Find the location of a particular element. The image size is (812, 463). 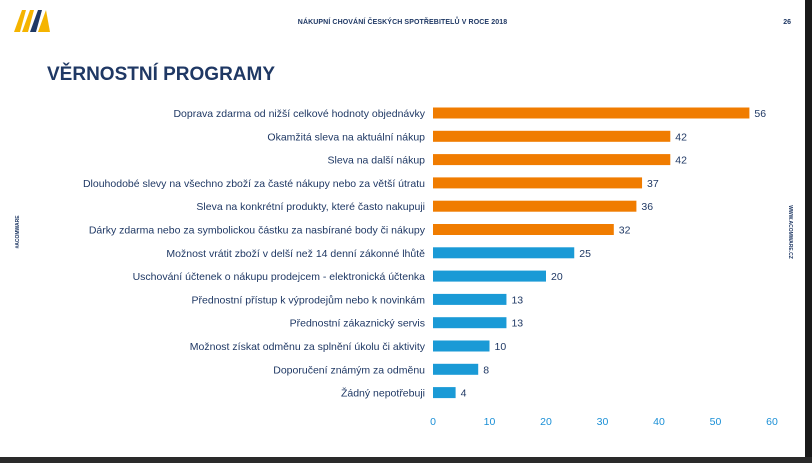

value-label: 25 is located at coordinates (585, 254).